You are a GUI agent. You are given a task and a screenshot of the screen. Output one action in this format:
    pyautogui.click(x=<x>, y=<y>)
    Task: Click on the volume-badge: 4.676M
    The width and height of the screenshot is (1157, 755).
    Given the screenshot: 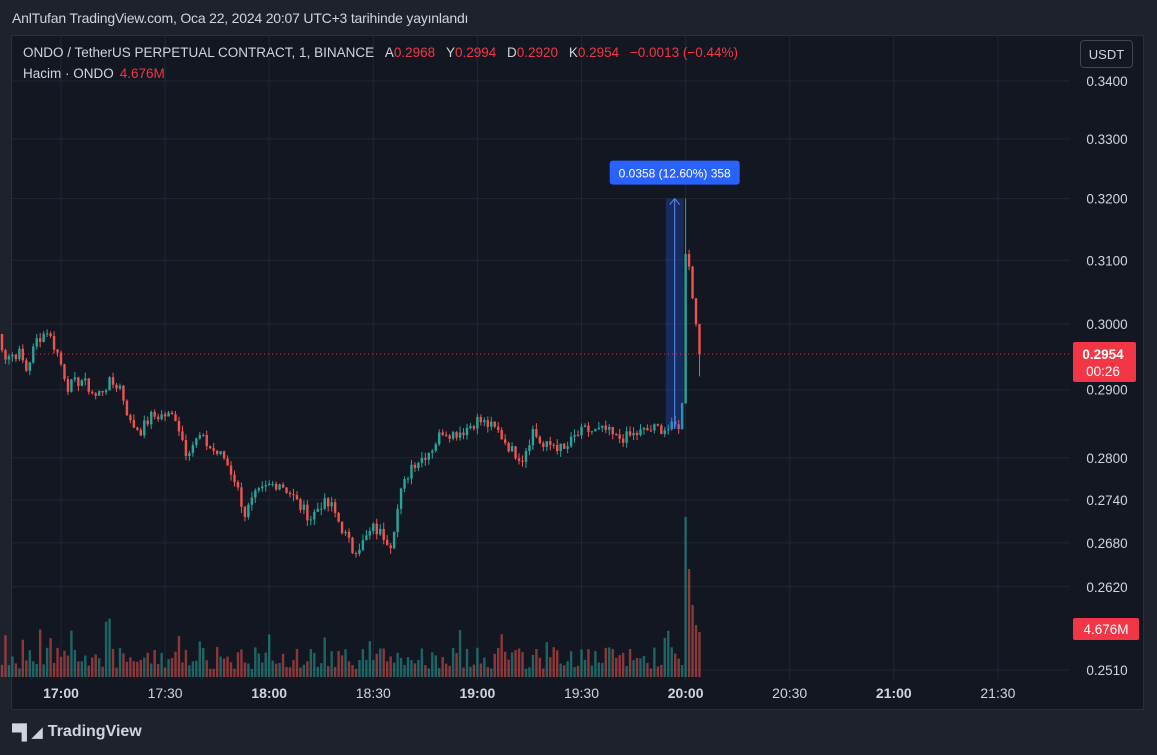 What is the action you would take?
    pyautogui.click(x=1106, y=629)
    